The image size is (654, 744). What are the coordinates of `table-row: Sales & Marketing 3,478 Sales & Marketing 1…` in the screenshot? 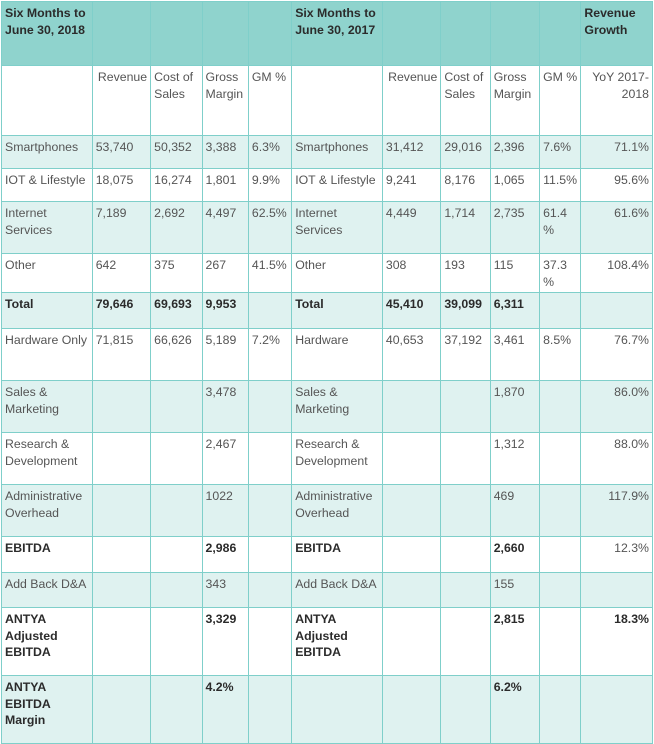 It's located at (327, 406).